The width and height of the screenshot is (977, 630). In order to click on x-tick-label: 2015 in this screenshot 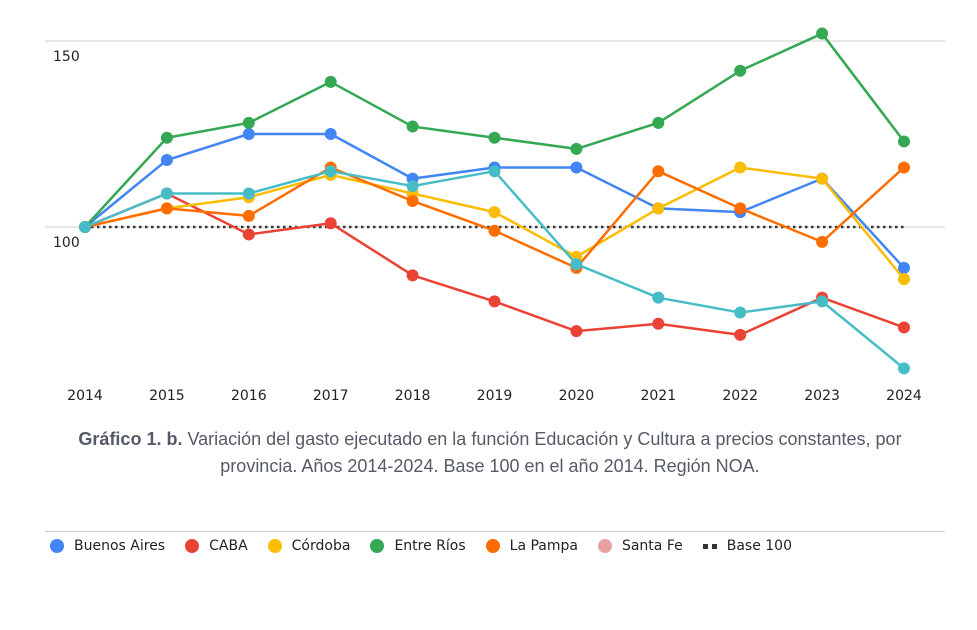, I will do `click(167, 396)`.